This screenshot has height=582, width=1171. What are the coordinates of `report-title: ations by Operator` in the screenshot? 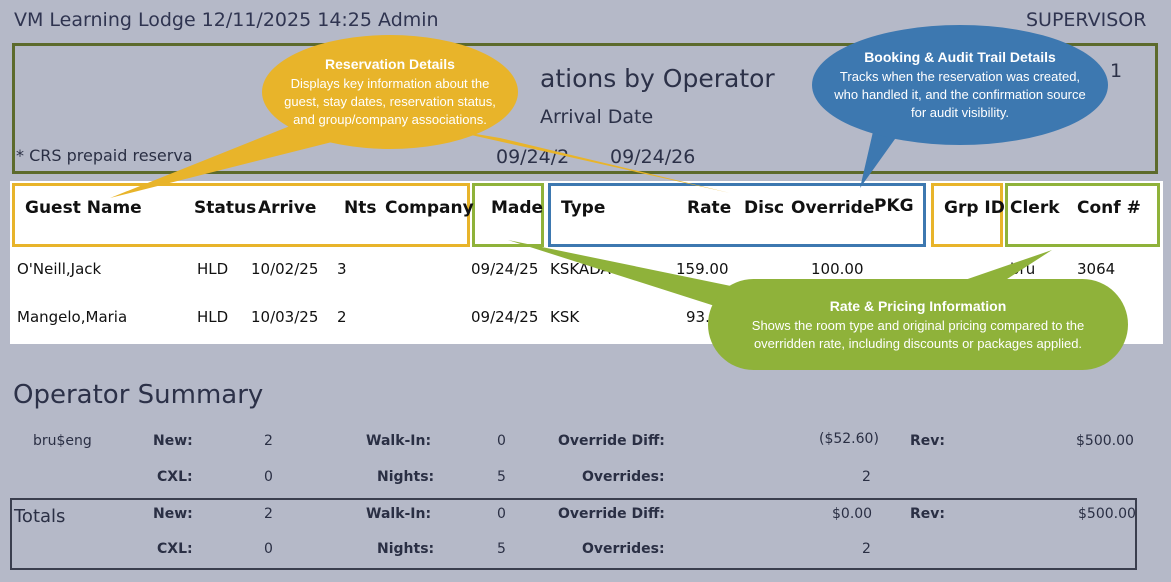 It's located at (657, 78).